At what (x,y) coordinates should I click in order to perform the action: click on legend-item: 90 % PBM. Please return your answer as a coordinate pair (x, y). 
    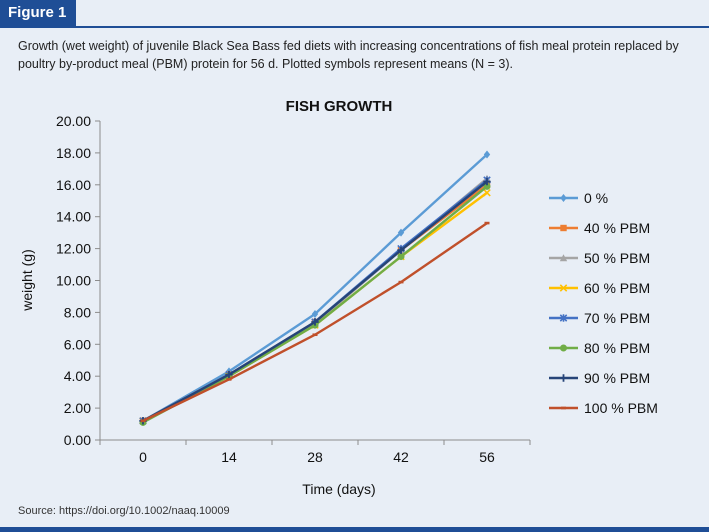
    Looking at the image, I should click on (599, 378).